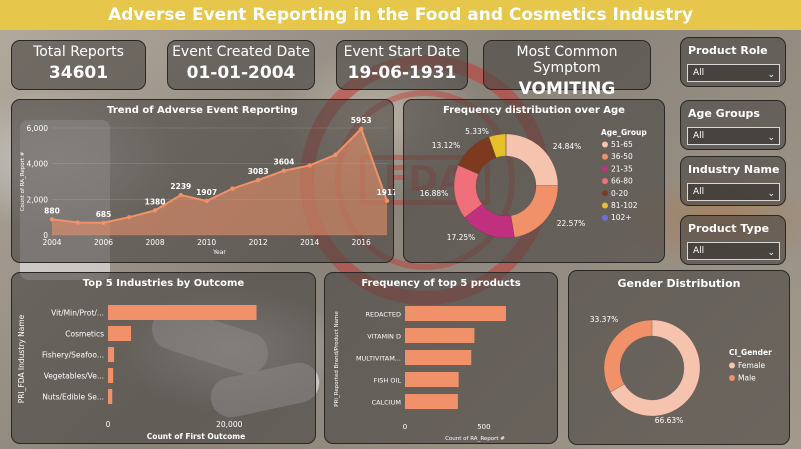 Image resolution: width=801 pixels, height=449 pixels. I want to click on kpi-total-reports: Total Reports 34601, so click(78, 65).